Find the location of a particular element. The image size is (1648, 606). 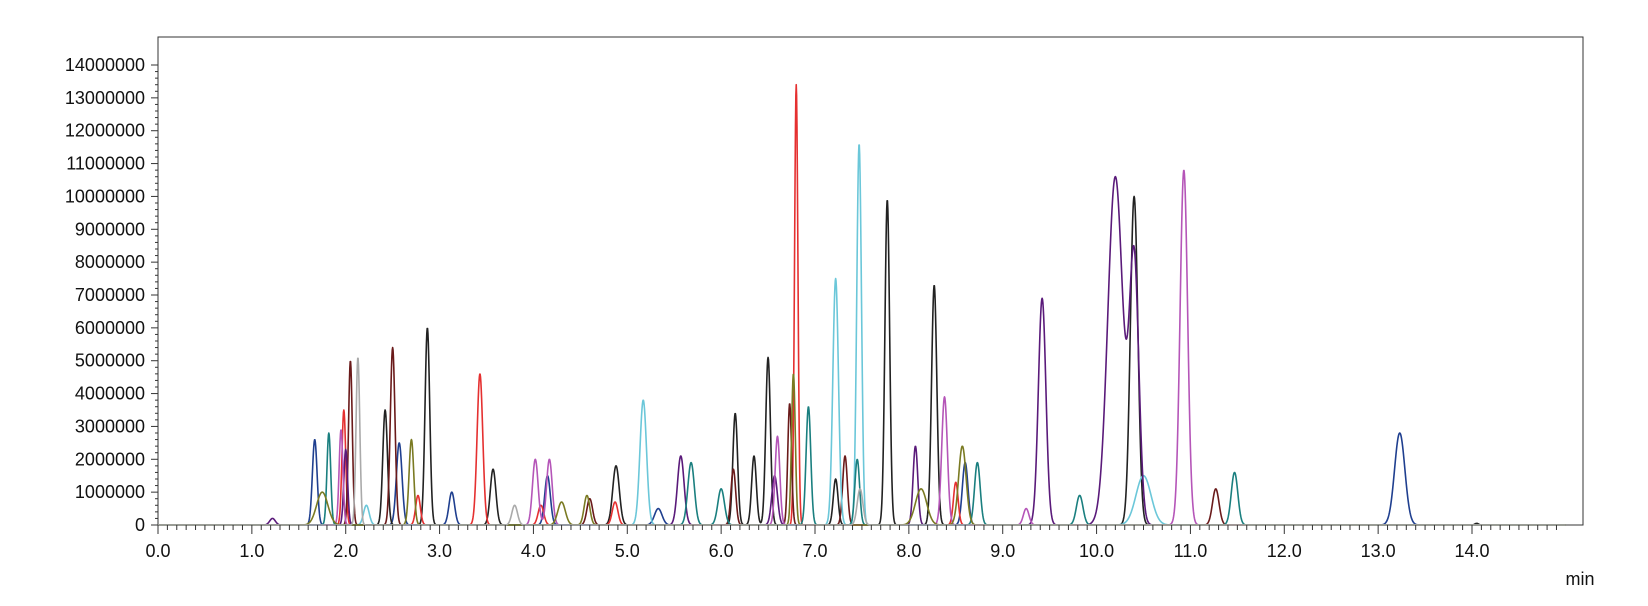

y-tick-label: 12000000 is located at coordinates (105, 131).